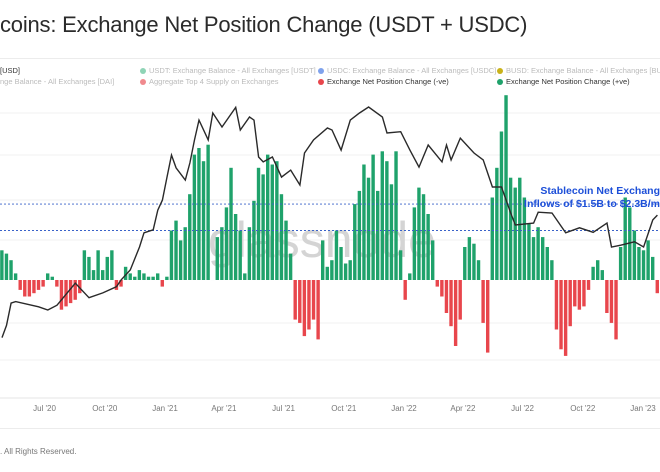 This screenshot has height=472, width=660. I want to click on legend-item-price: [USD], so click(10, 70).